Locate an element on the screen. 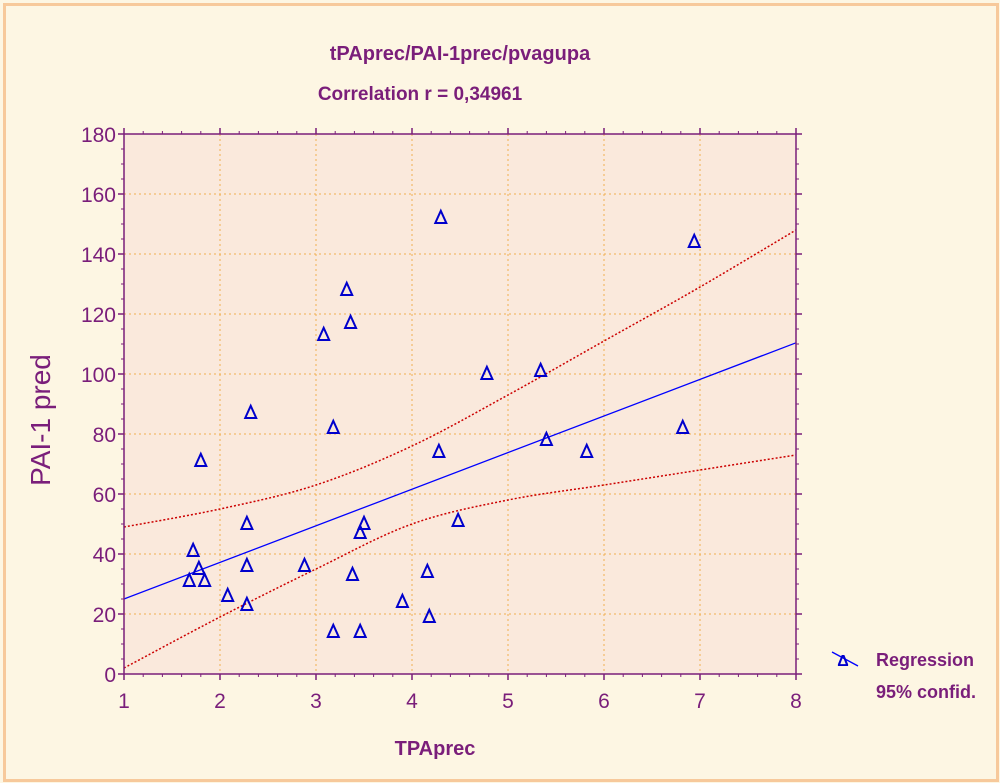 The height and width of the screenshot is (783, 1000). legend-ci-label: 95% confid. is located at coordinates (926, 692).